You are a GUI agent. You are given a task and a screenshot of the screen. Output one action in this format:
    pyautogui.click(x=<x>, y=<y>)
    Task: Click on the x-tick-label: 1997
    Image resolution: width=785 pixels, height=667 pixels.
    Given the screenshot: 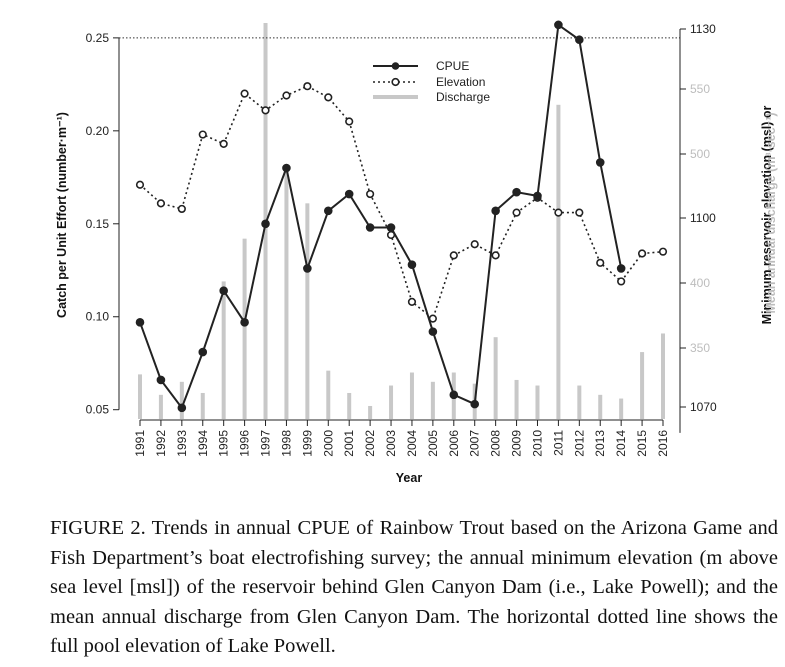 What is the action you would take?
    pyautogui.click(x=266, y=443)
    